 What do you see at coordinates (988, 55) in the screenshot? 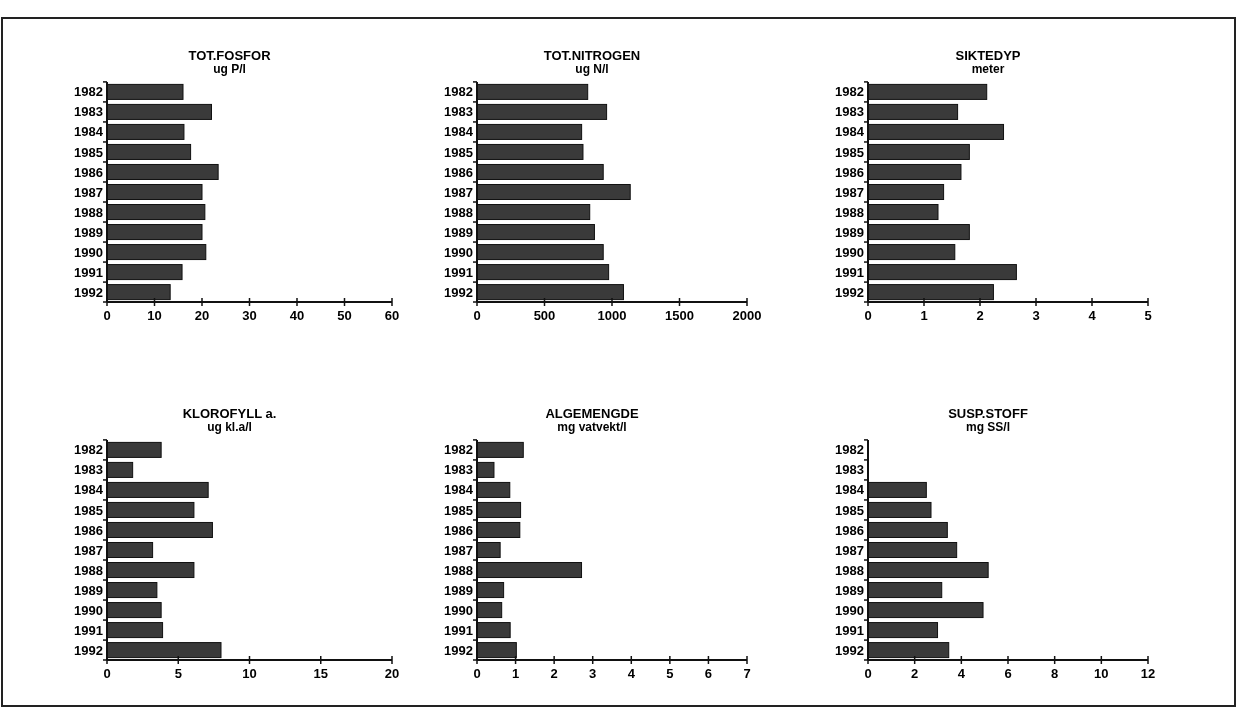
I see `chart-title: SIKTEDYP` at bounding box center [988, 55].